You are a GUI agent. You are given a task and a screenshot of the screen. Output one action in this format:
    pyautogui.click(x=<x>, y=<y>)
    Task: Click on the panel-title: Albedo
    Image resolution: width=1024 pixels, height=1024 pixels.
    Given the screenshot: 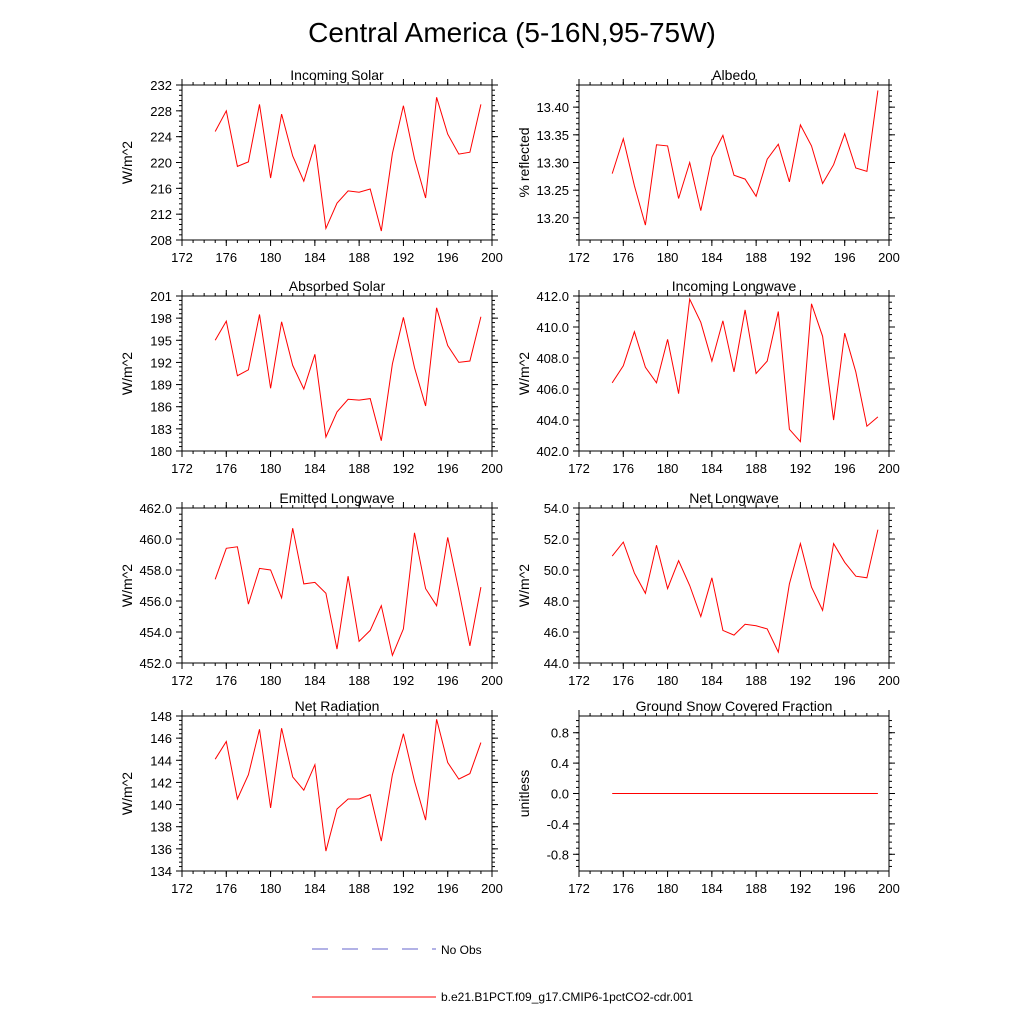 What is the action you would take?
    pyautogui.click(x=734, y=75)
    